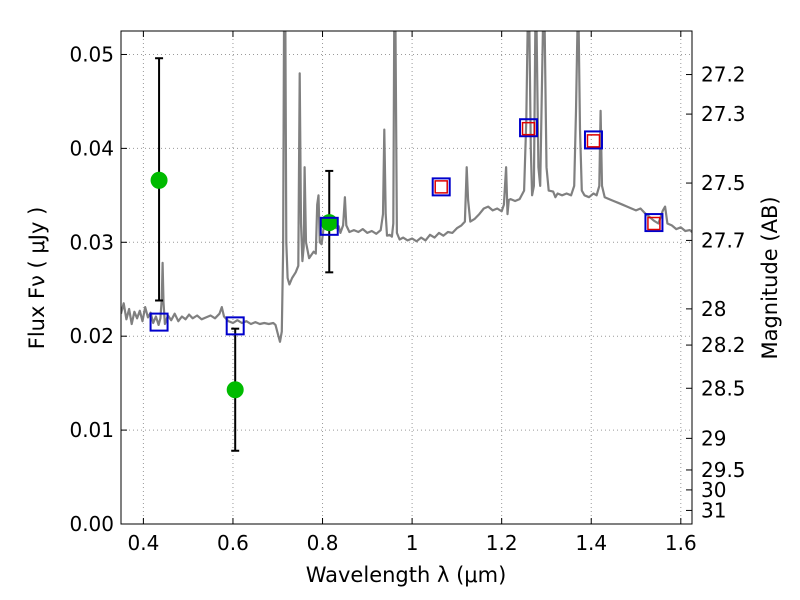 The height and width of the screenshot is (600, 800). I want to click on mag-tick-label: 29.5, so click(723, 470).